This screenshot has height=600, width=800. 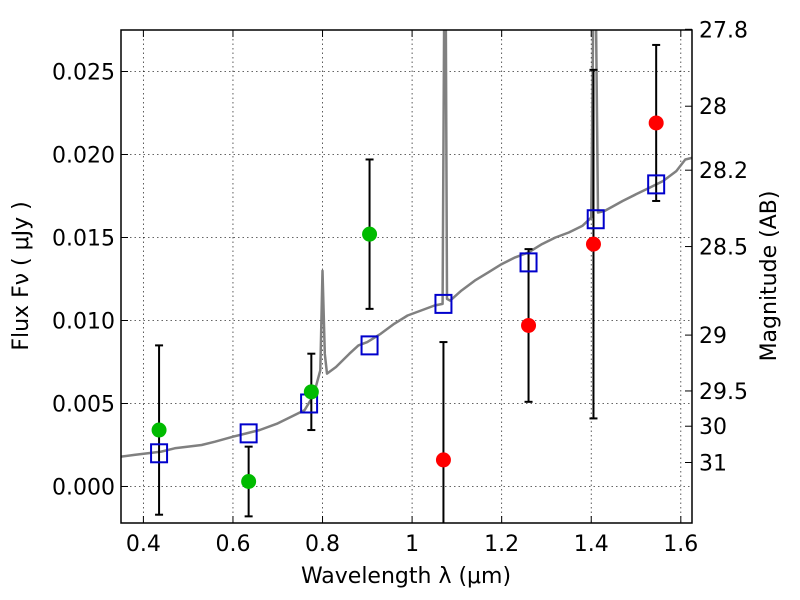 I want to click on y-tick-label: 0.005, so click(x=83, y=404).